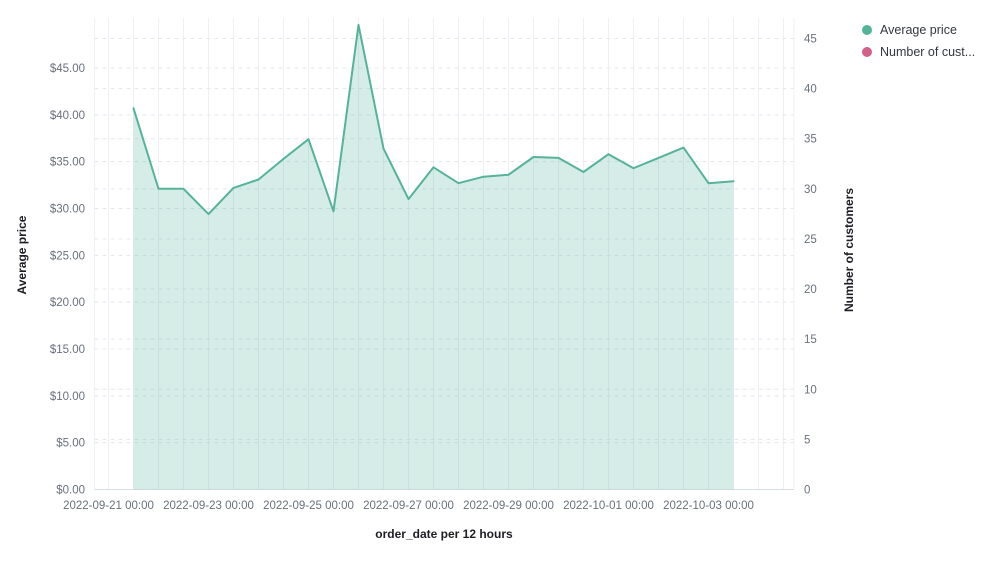  What do you see at coordinates (444, 534) in the screenshot?
I see `x-axis-title: order_date per 12 hours` at bounding box center [444, 534].